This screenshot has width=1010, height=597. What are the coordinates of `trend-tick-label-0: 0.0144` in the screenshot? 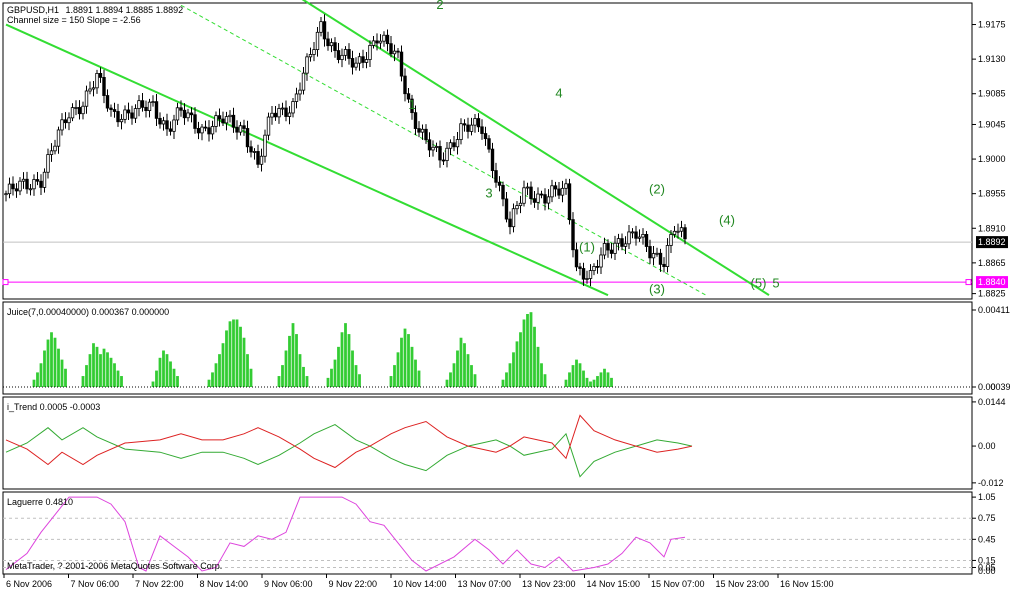 It's located at (992, 402).